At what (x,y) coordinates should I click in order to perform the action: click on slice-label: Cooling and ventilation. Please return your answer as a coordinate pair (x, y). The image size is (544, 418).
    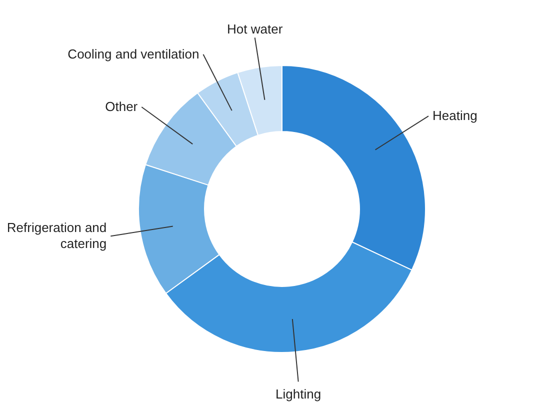
    Looking at the image, I should click on (134, 54).